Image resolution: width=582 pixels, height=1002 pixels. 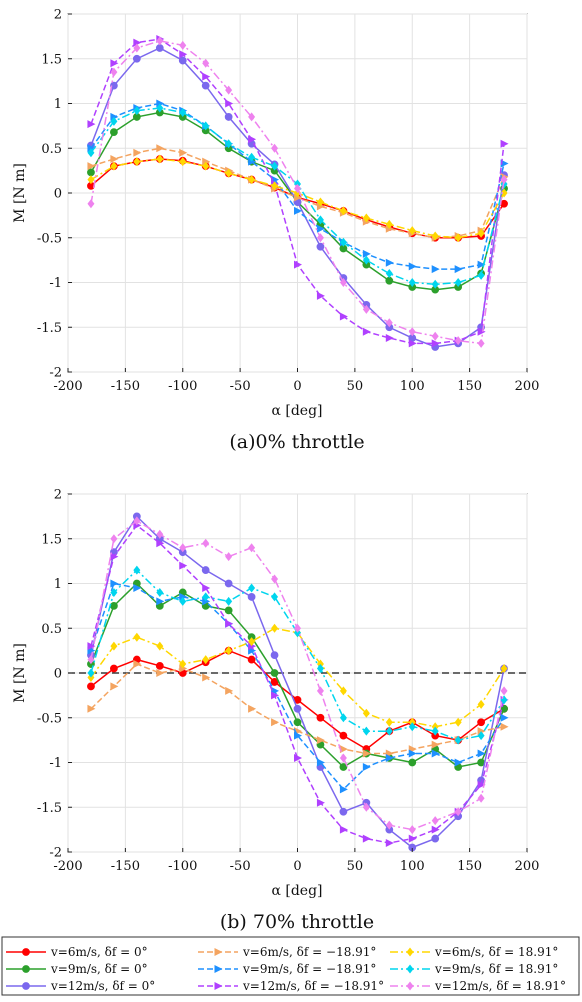 I want to click on legend-item: v=12m/s, δf = 0°, so click(x=80, y=986).